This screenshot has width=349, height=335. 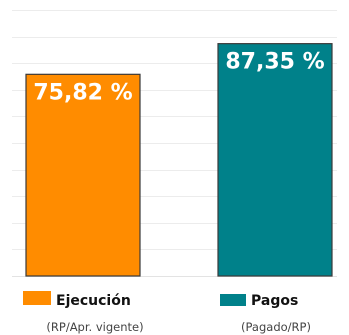 What do you see at coordinates (274, 301) in the screenshot?
I see `legend-label-pagos: Pagos` at bounding box center [274, 301].